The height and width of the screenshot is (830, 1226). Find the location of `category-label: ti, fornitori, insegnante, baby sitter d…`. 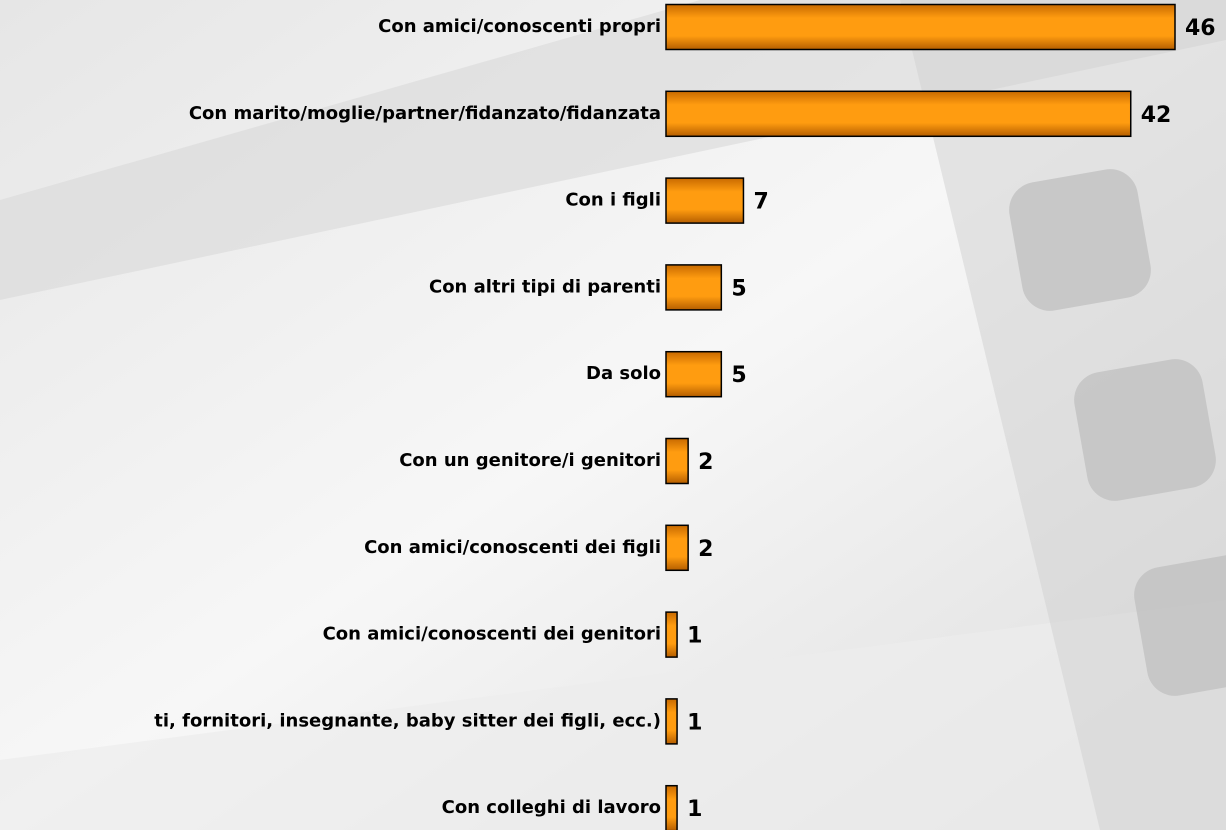

category-label: ti, fornitori, insegnante, baby sitter d… is located at coordinates (407, 720).